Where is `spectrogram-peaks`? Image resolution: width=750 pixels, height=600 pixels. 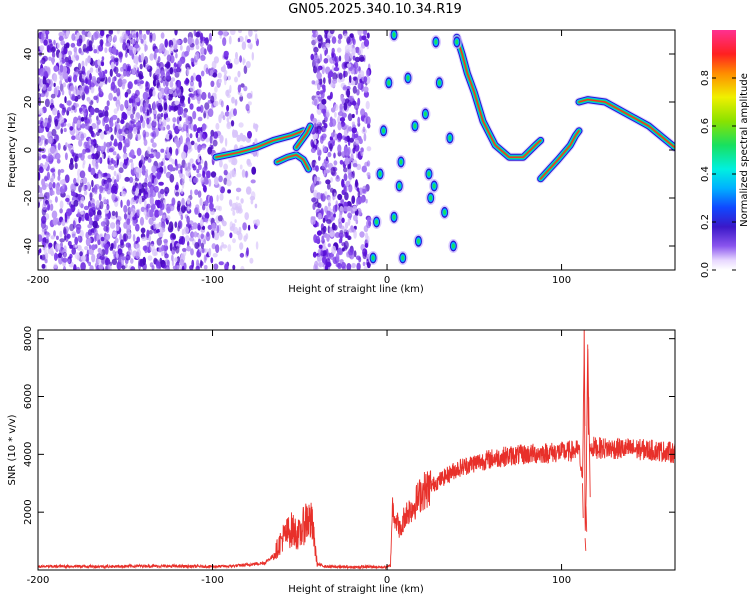
spectrogram-peaks is located at coordinates (415, 147).